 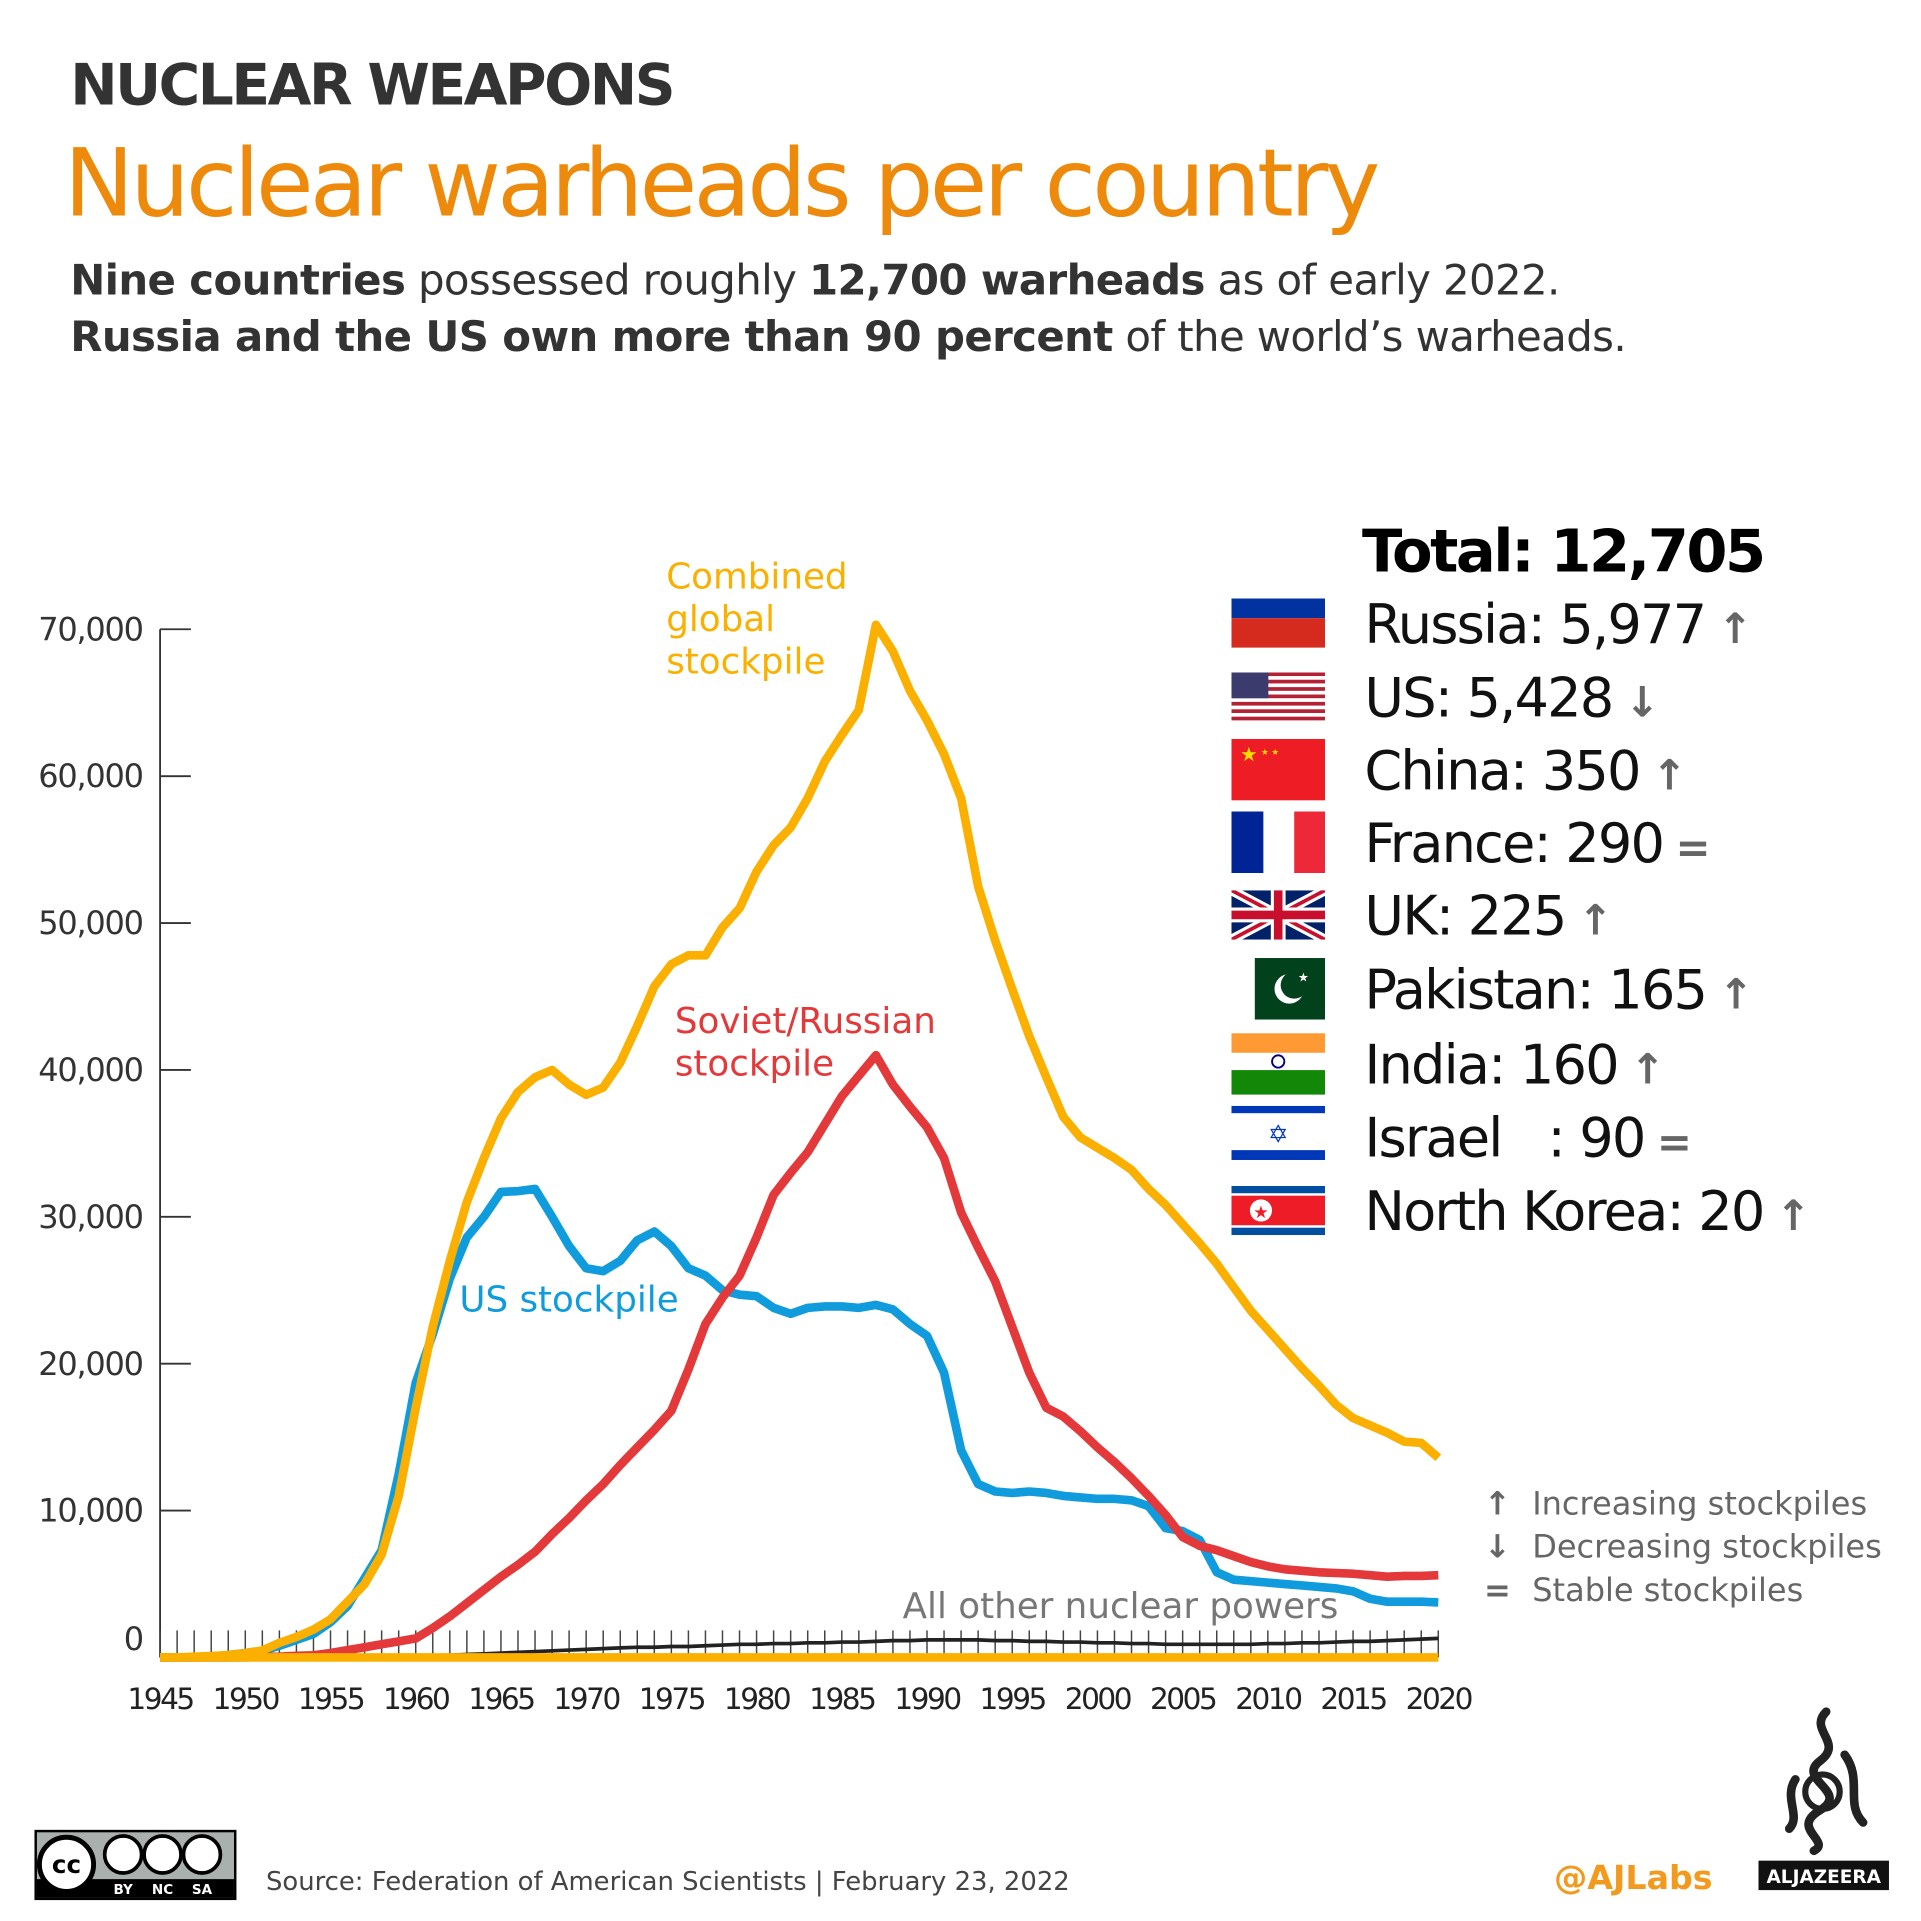 What do you see at coordinates (1563, 552) in the screenshot?
I see `legend-total: Total: 12,705` at bounding box center [1563, 552].